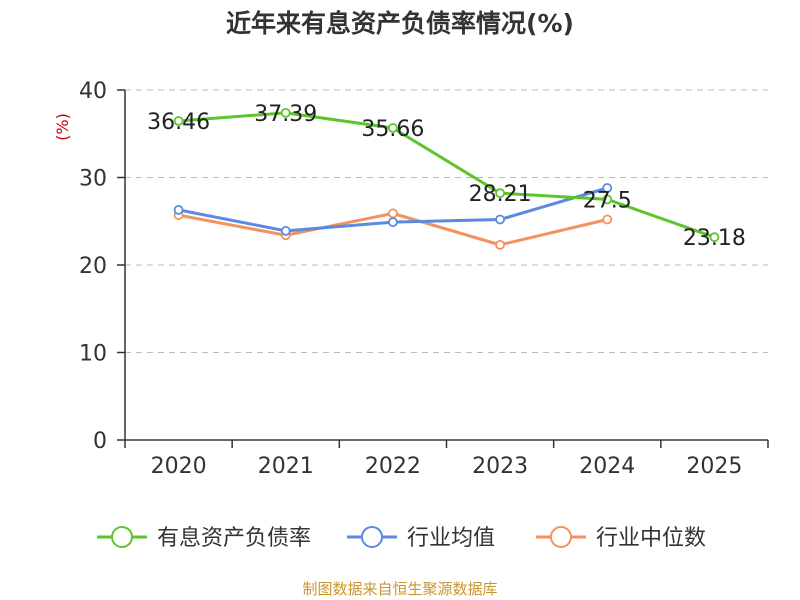 The image size is (800, 600). Describe the element at coordinates (93, 266) in the screenshot. I see `y-tick-label: 20` at that location.